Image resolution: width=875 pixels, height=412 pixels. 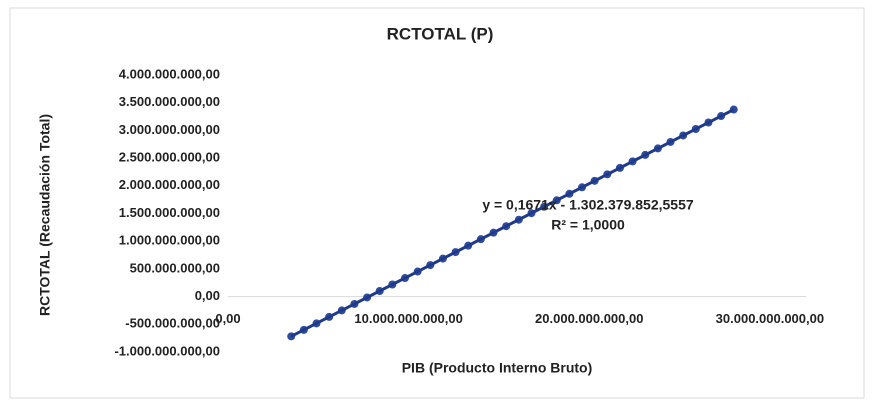 What do you see at coordinates (497, 368) in the screenshot?
I see `x-axis-label: PIB (Producto Interno Bruto)` at bounding box center [497, 368].